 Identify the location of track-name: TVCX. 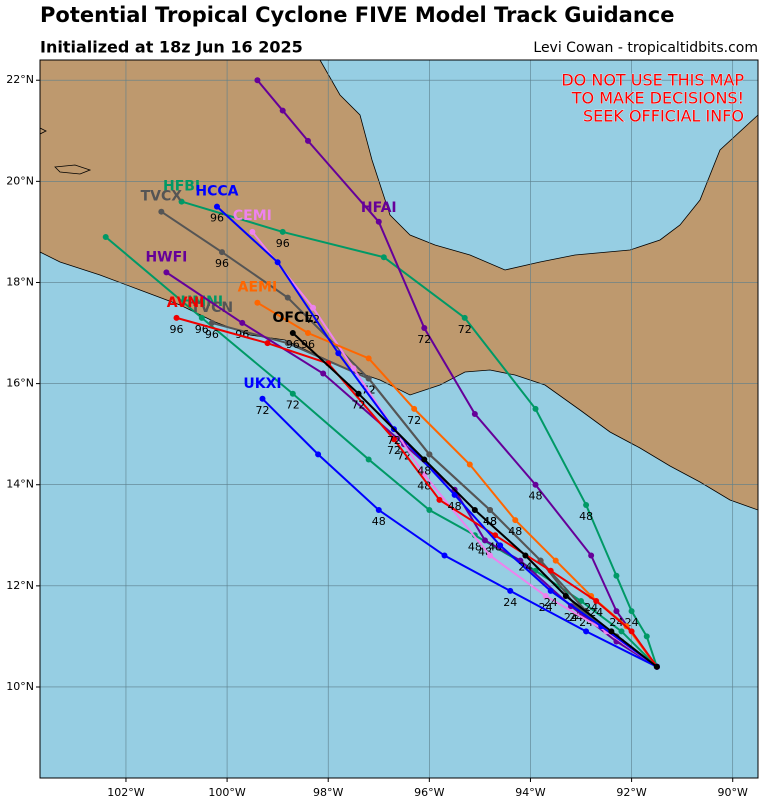
(162, 197).